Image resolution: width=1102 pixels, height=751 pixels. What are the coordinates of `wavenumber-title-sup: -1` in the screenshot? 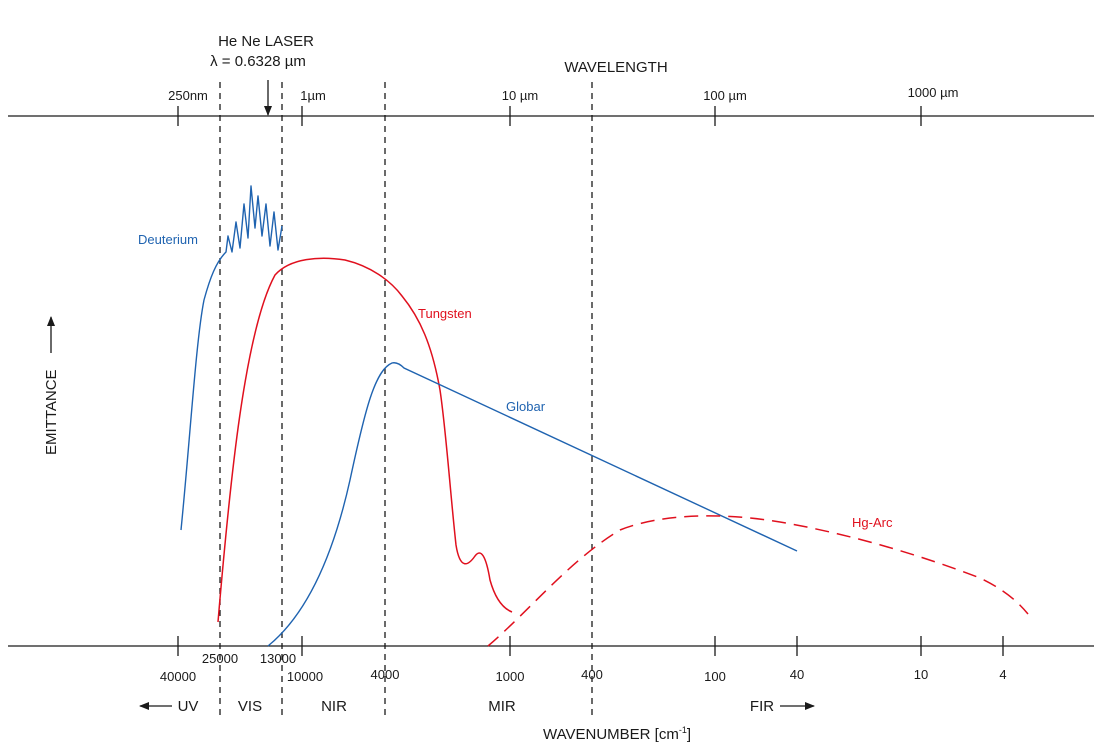 It's located at (683, 730).